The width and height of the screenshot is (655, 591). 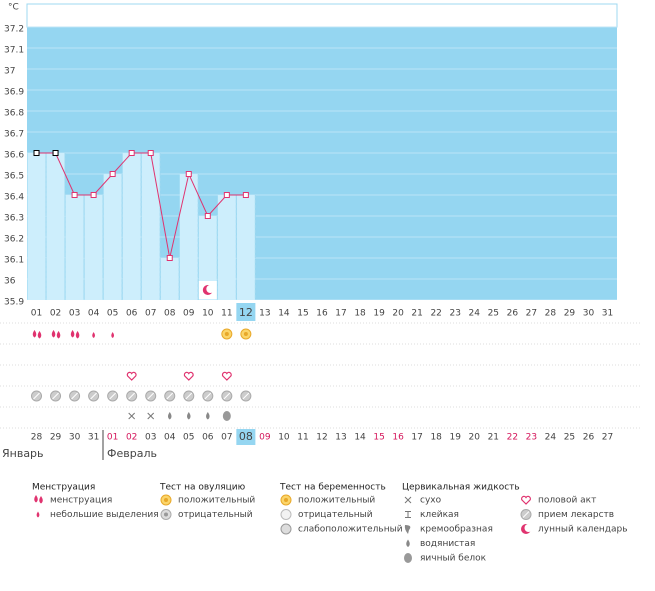 What do you see at coordinates (131, 438) in the screenshot?
I see `cycle-date: 02` at bounding box center [131, 438].